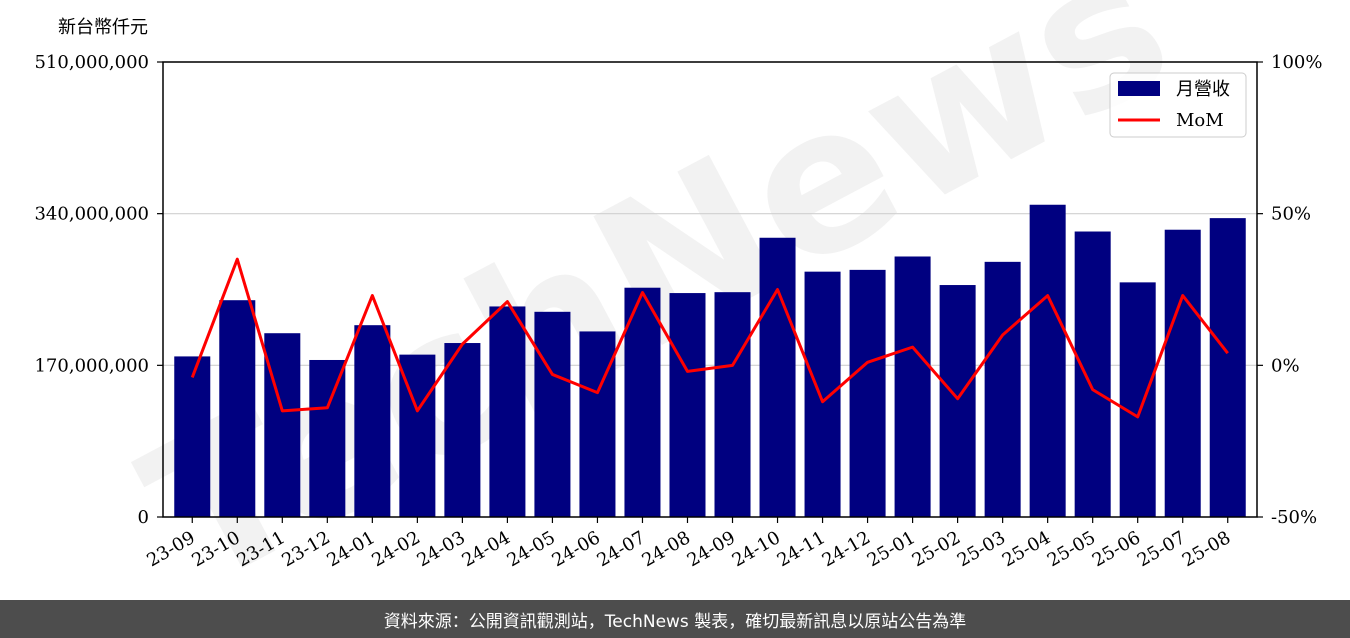 Image resolution: width=1350 pixels, height=638 pixels. Describe the element at coordinates (666, 549) in the screenshot. I see `x-tick-label: 24-08` at that location.